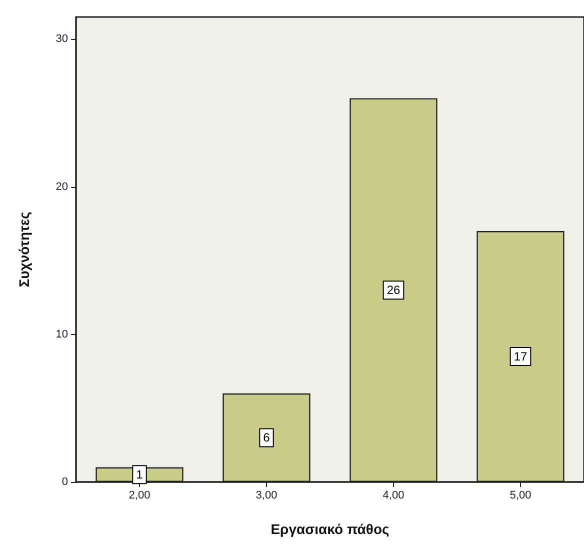 Image resolution: width=584 pixels, height=555 pixels. I want to click on y-tick-label: 30, so click(62, 39).